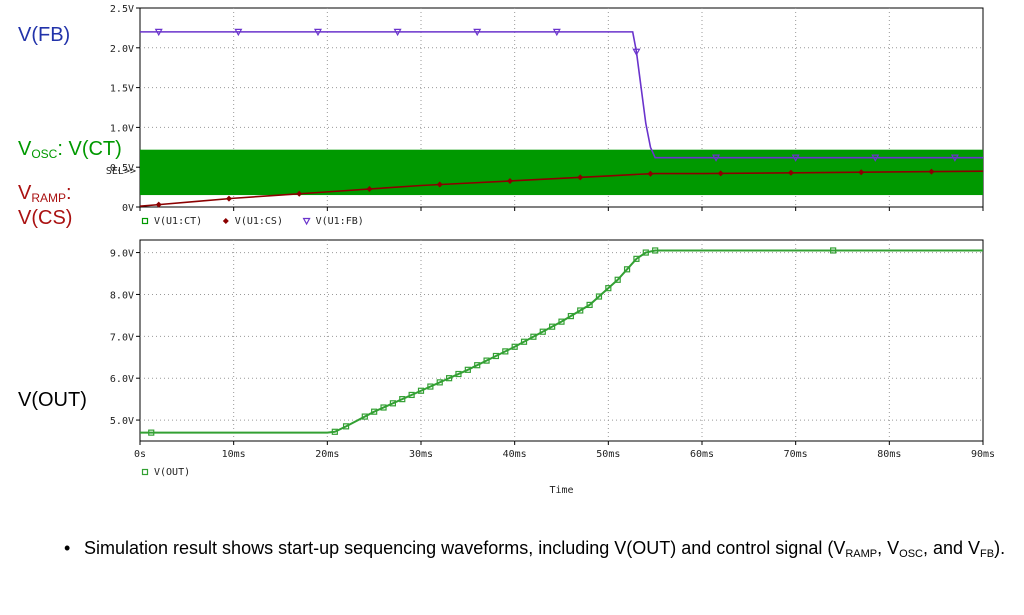  Describe the element at coordinates (888, 548) in the screenshot. I see `caption-text-2: , V` at that location.